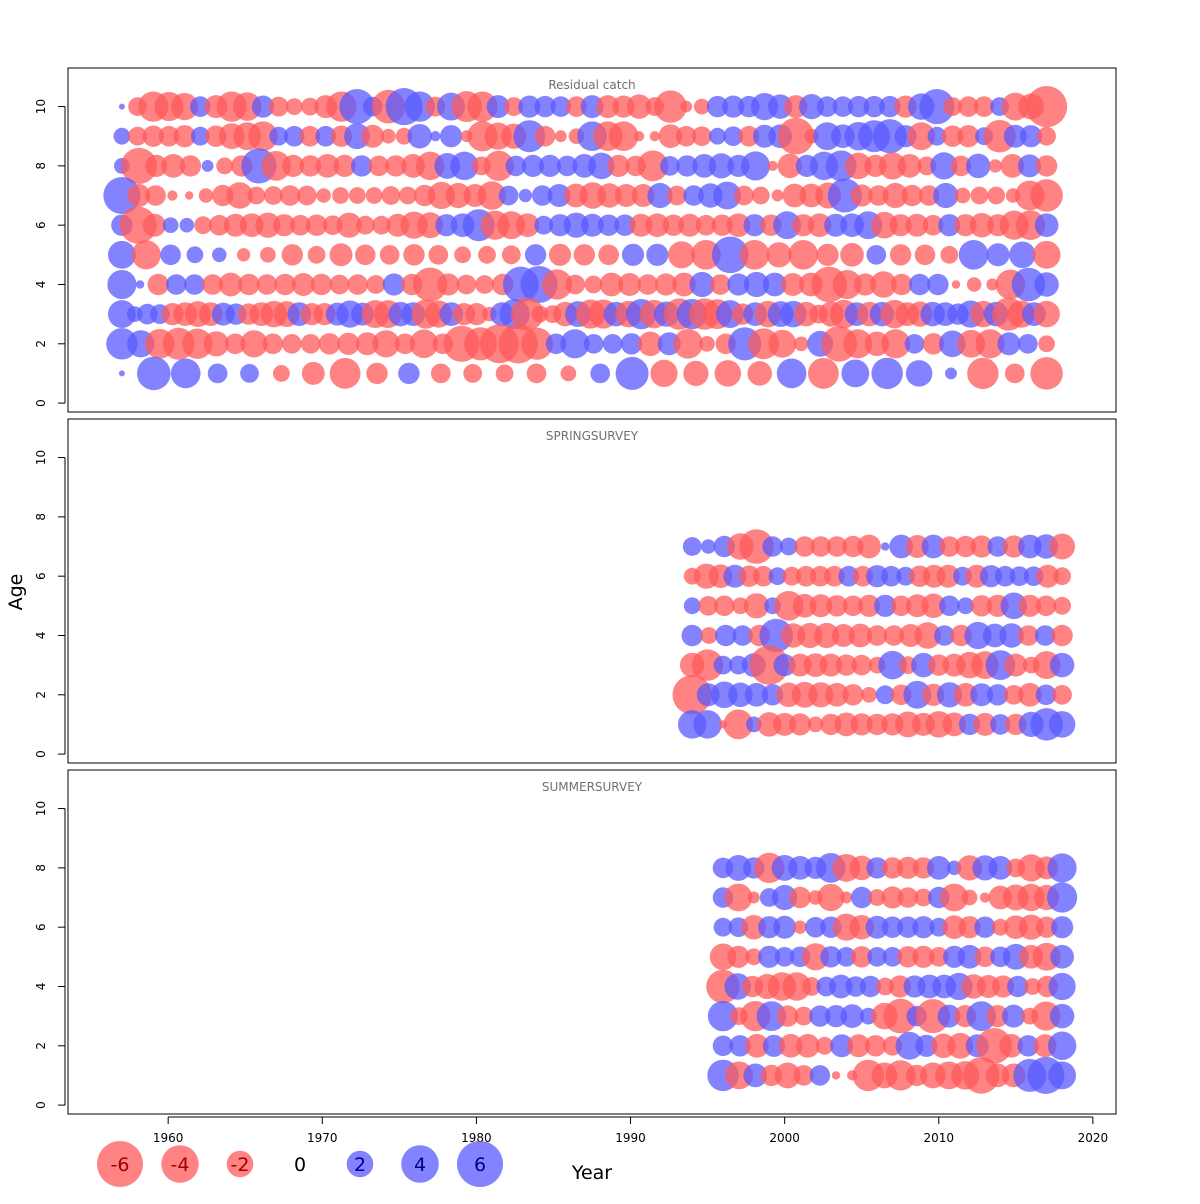 The height and width of the screenshot is (1204, 1200). Describe the element at coordinates (41, 1046) in the screenshot. I see `y-tick-label: 2` at that location.